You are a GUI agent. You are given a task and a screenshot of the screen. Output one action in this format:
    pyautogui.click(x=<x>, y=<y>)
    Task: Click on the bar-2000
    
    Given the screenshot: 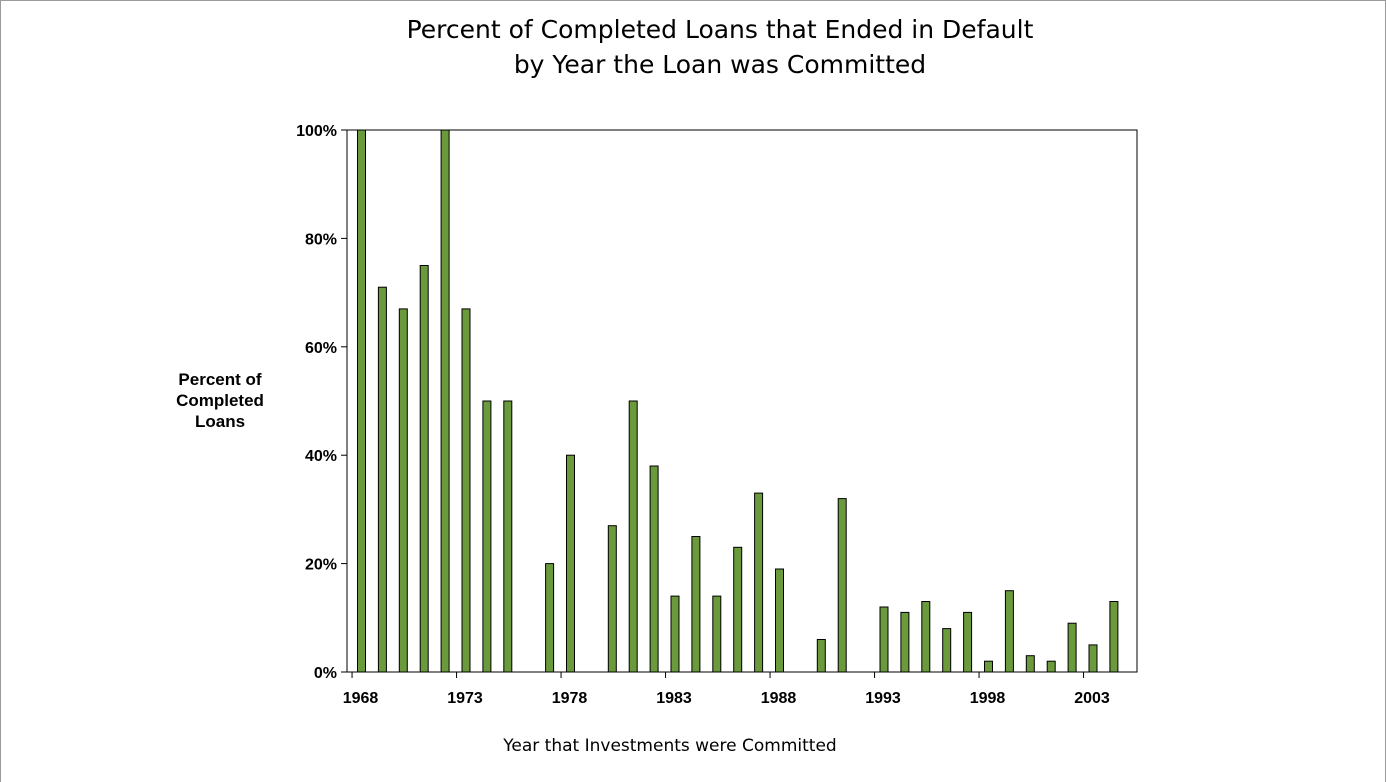 What is the action you would take?
    pyautogui.click(x=1030, y=664)
    